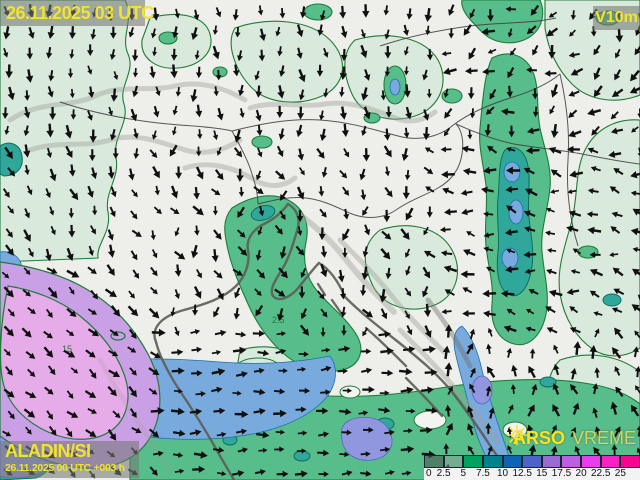 Image resolution: width=640 pixels, height=480 pixels. I want to click on product-name: VREME, so click(603, 437).